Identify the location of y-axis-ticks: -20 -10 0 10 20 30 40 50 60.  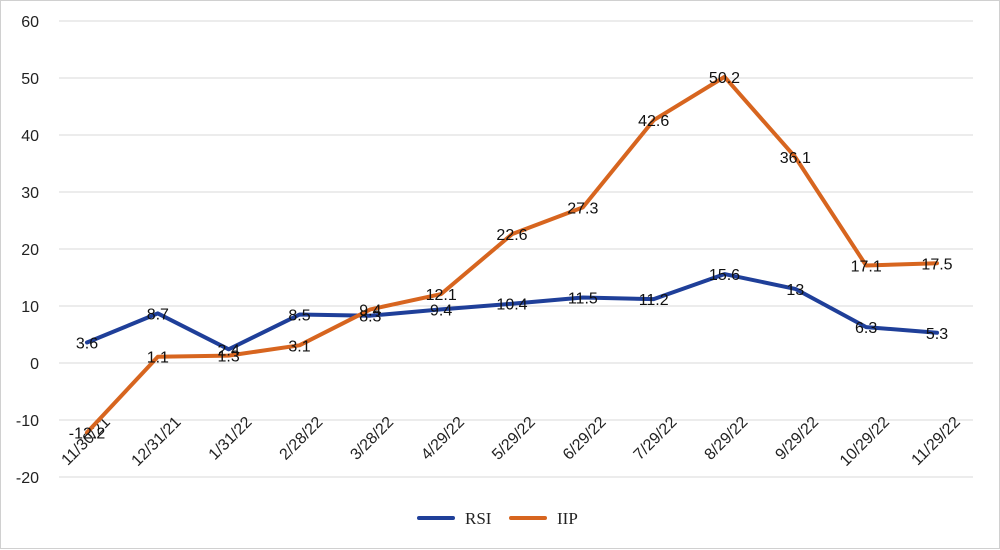
(27, 250).